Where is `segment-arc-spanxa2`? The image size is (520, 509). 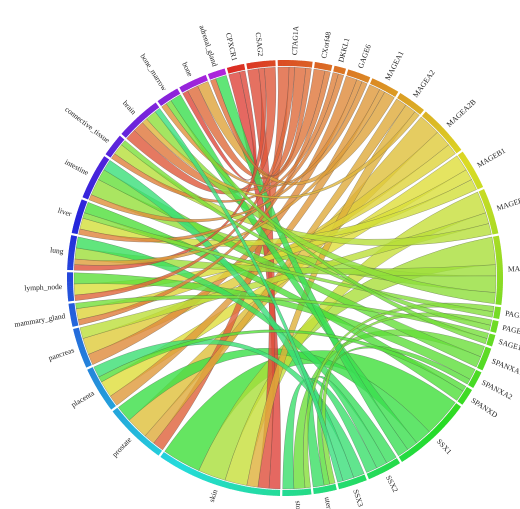 segment-arc-spanxa2 is located at coordinates (475, 379).